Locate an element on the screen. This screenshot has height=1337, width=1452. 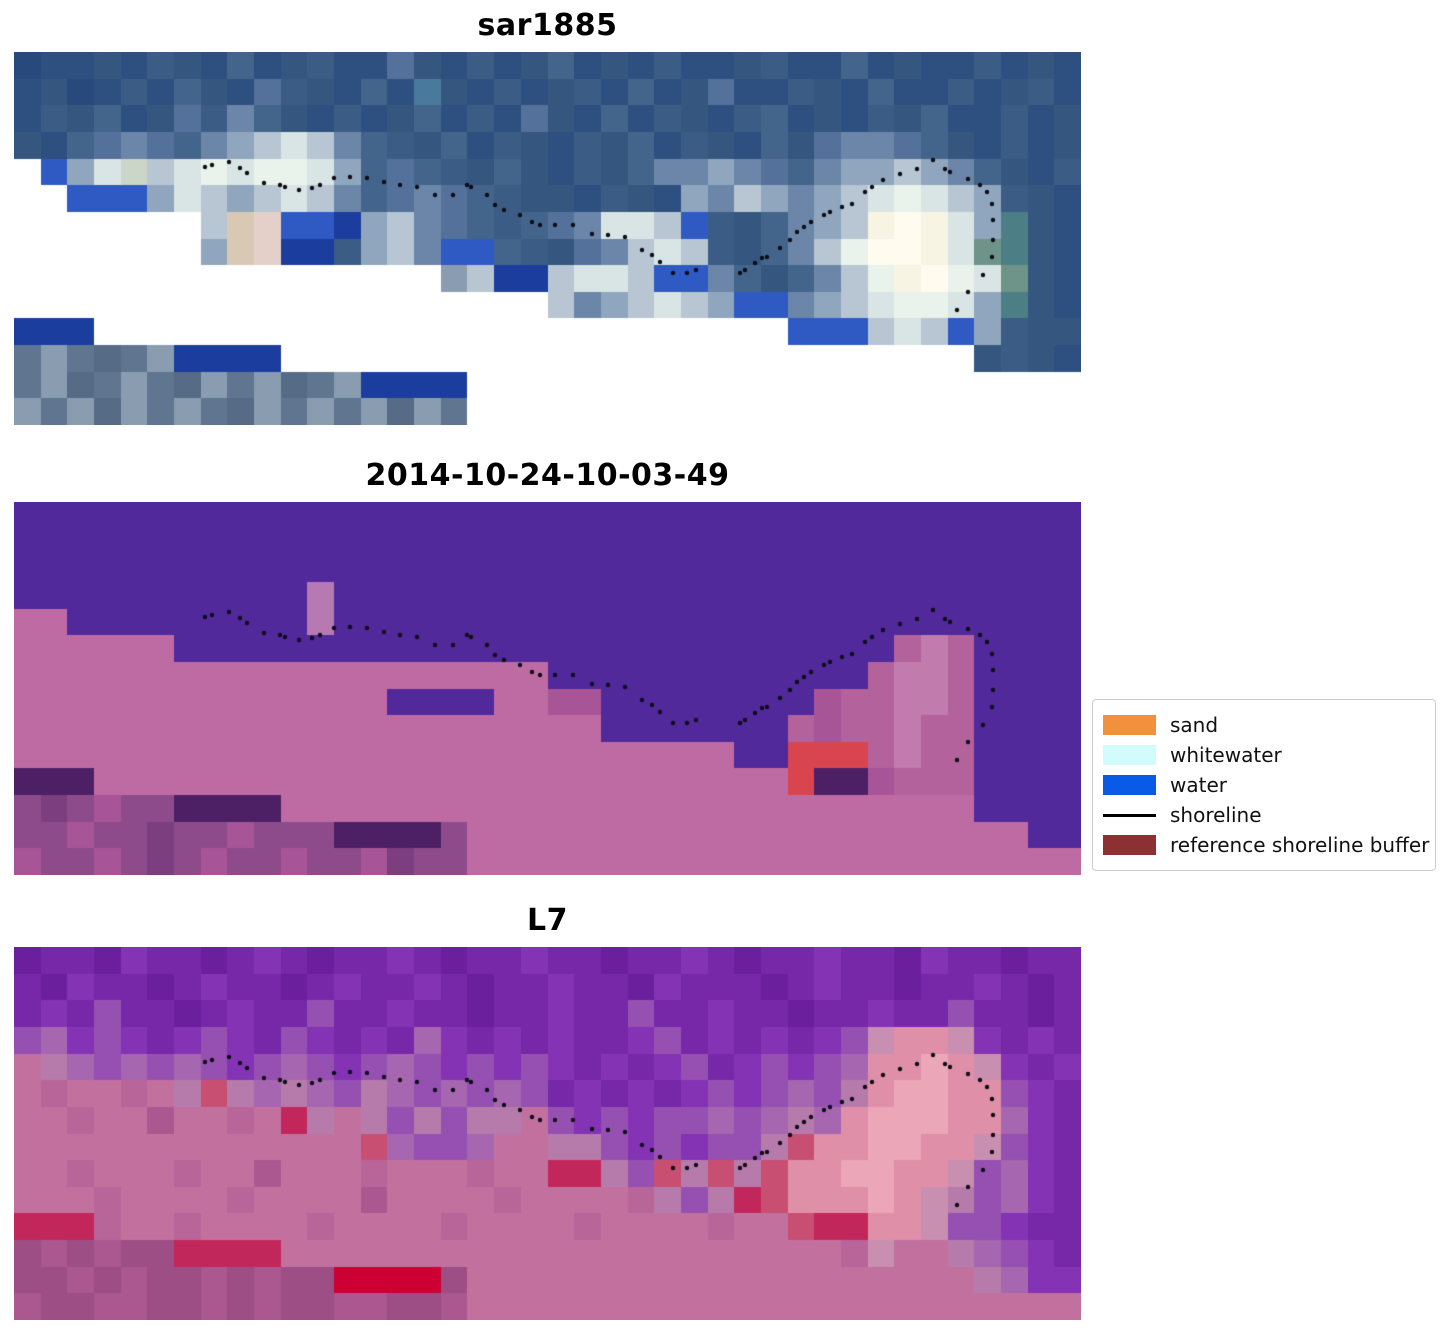
sand-swatch is located at coordinates (1129, 725).